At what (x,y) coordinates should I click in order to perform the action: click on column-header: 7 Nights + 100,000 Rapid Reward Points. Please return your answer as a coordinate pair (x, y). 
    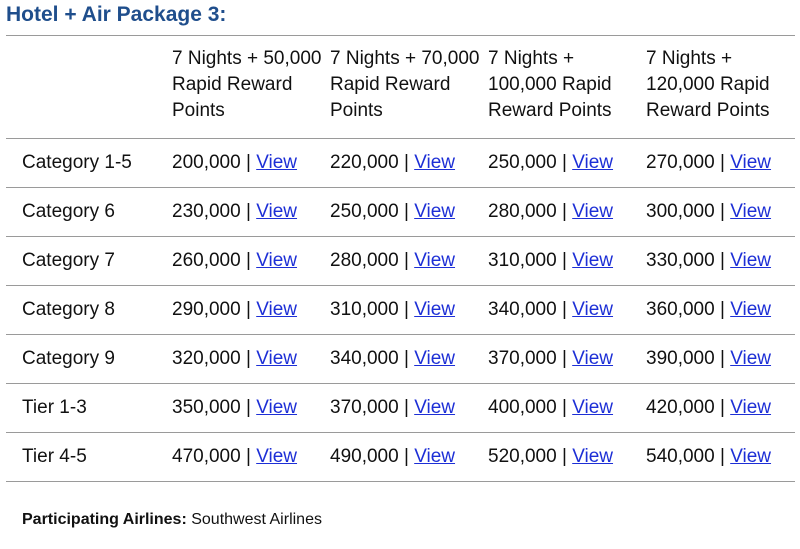
    Looking at the image, I should click on (550, 84).